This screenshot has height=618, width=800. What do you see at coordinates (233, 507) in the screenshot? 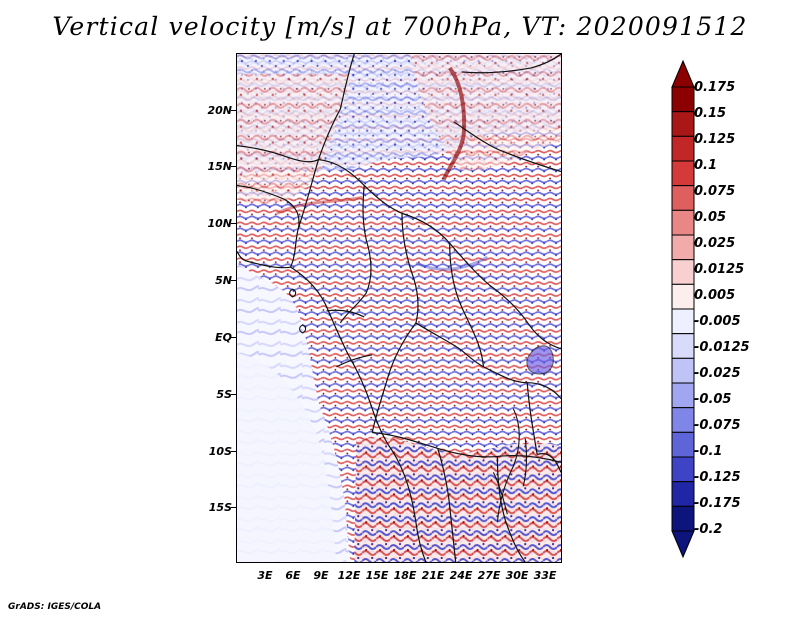
I see `lat-tick-15s` at bounding box center [233, 507].